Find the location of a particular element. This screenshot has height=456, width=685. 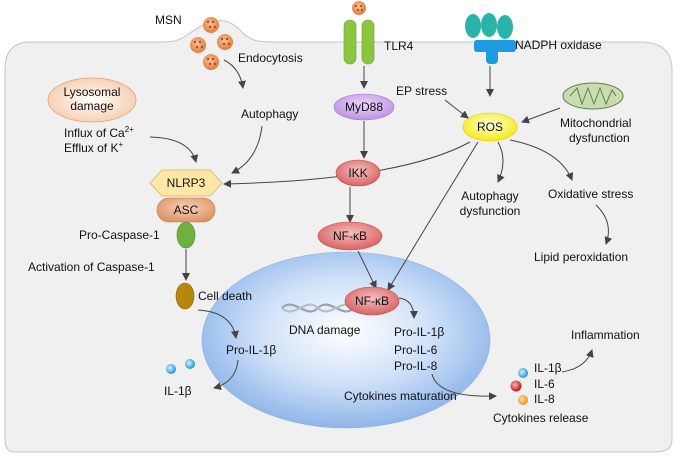

nlrp3-node is located at coordinates (186, 183).